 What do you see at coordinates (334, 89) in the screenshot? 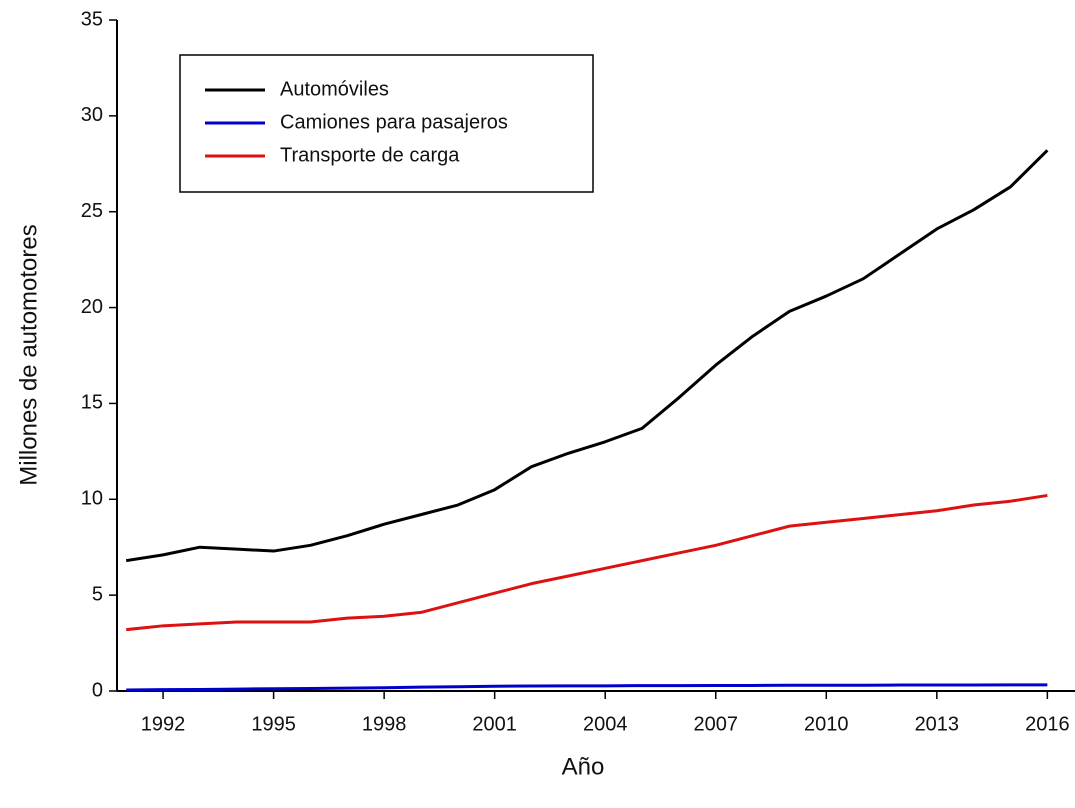
I see `legend-label: Automóviles` at bounding box center [334, 89].